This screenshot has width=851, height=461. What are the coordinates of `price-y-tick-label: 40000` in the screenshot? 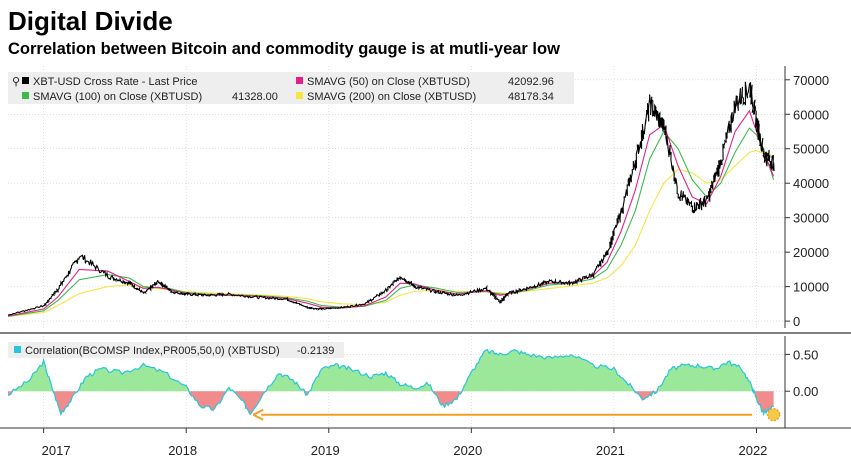 It's located at (811, 183).